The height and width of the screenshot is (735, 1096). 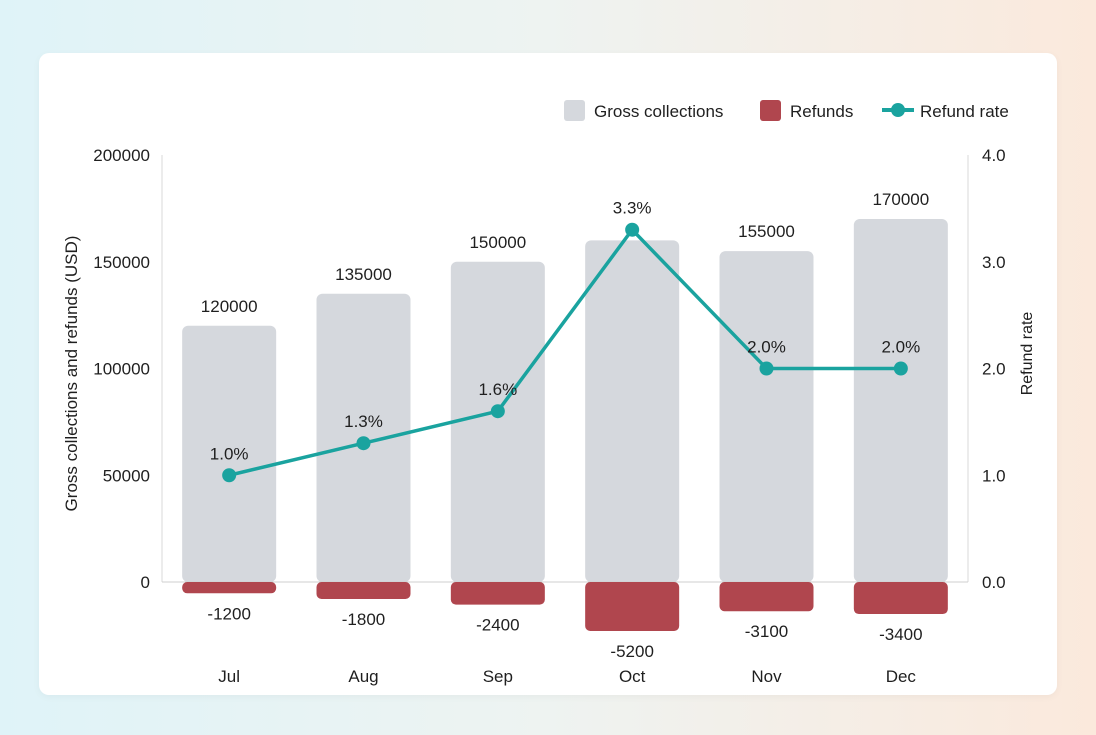 What do you see at coordinates (770, 110) in the screenshot?
I see `legend-refunds-swatch` at bounding box center [770, 110].